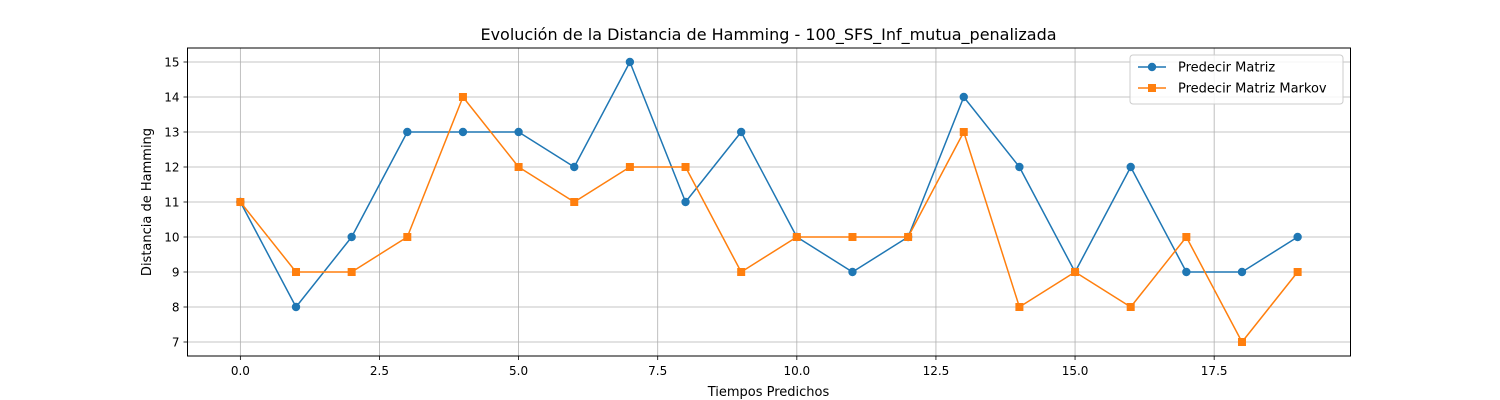 The width and height of the screenshot is (1500, 400). What do you see at coordinates (171, 63) in the screenshot?
I see `y-tick-label: 15` at bounding box center [171, 63].